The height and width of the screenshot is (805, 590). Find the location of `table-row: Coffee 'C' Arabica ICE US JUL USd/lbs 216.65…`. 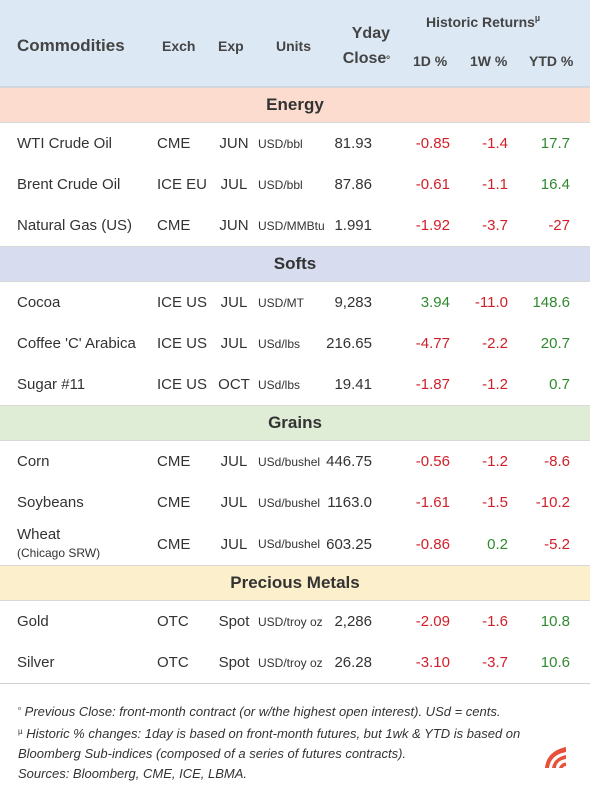

table-row: Coffee 'C' Arabica ICE US JUL USd/lbs 216.65… is located at coordinates (295, 343).